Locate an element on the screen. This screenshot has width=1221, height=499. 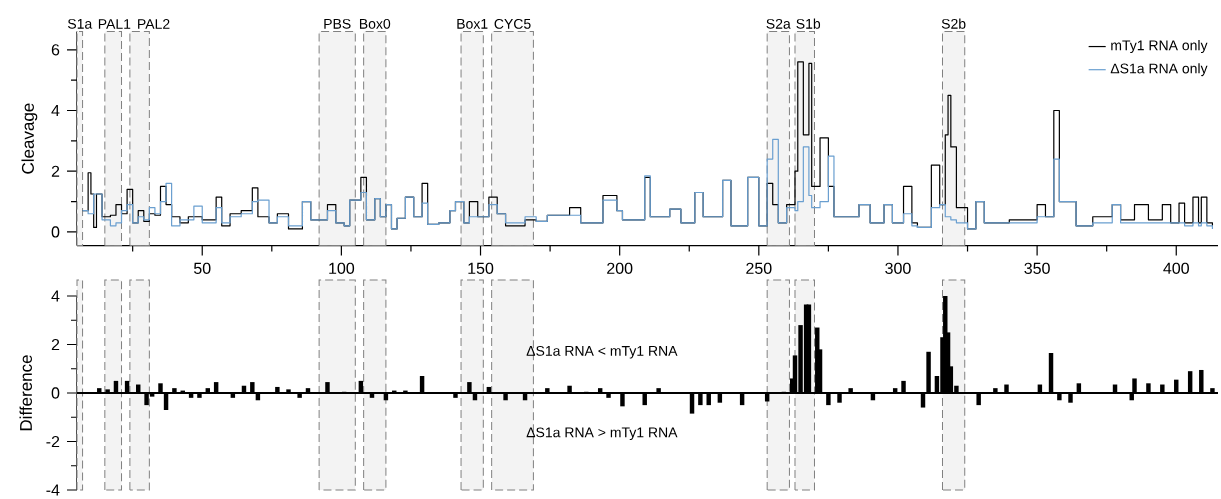
y-tick-label: -2 is located at coordinates (53, 441).